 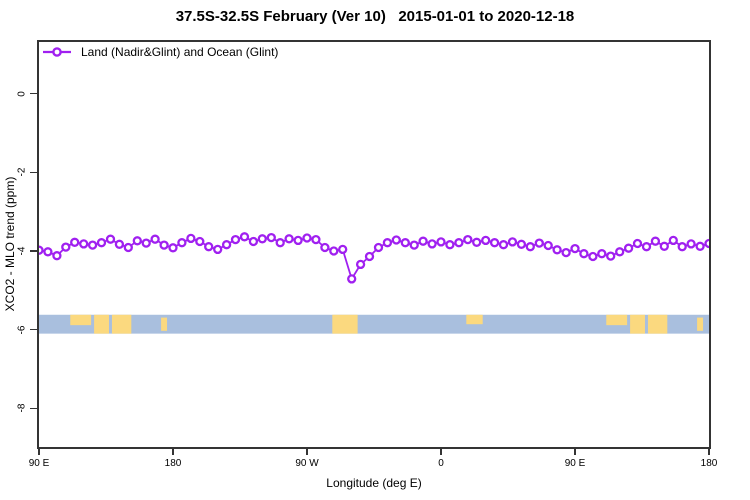 I want to click on trend-line, so click(x=374, y=258).